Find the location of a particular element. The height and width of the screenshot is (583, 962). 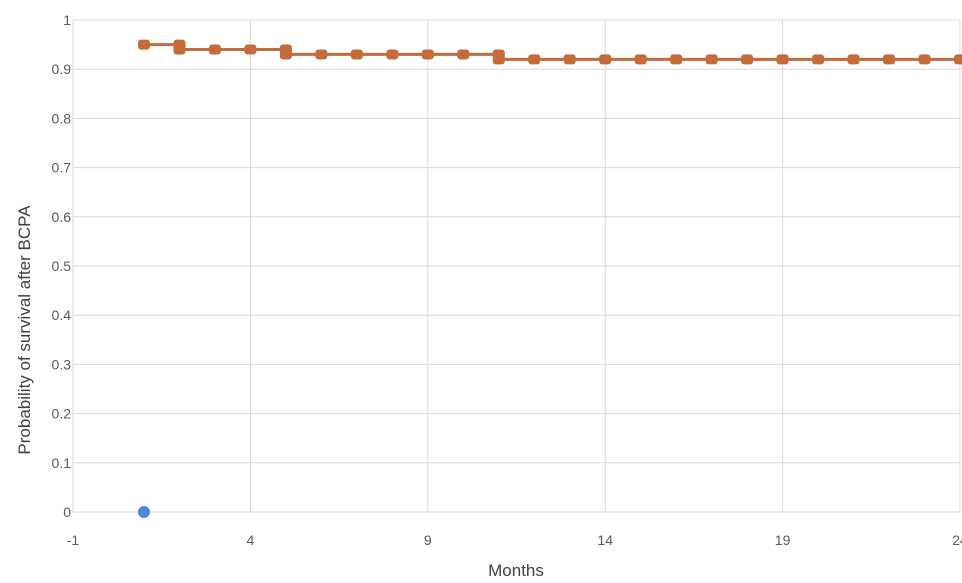

x-tick-label: 14 is located at coordinates (605, 540).